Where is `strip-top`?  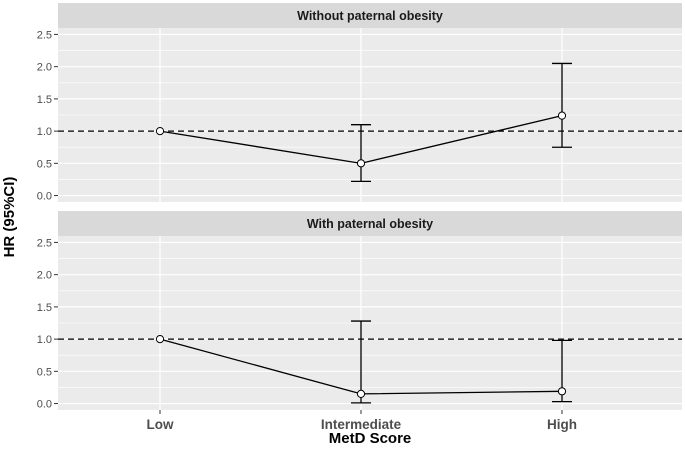 strip-top is located at coordinates (370, 15).